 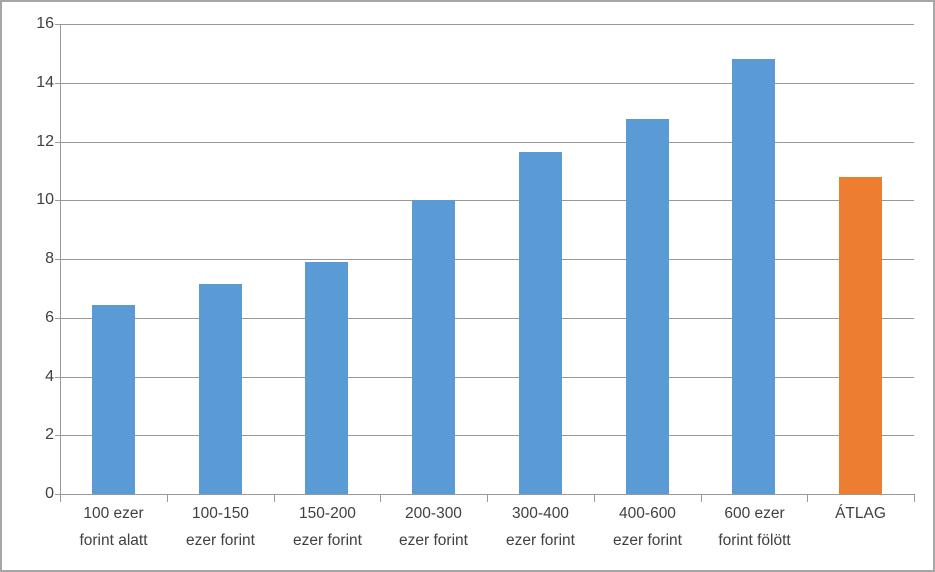 I want to click on y-axis-label: 6, so click(x=49, y=317).